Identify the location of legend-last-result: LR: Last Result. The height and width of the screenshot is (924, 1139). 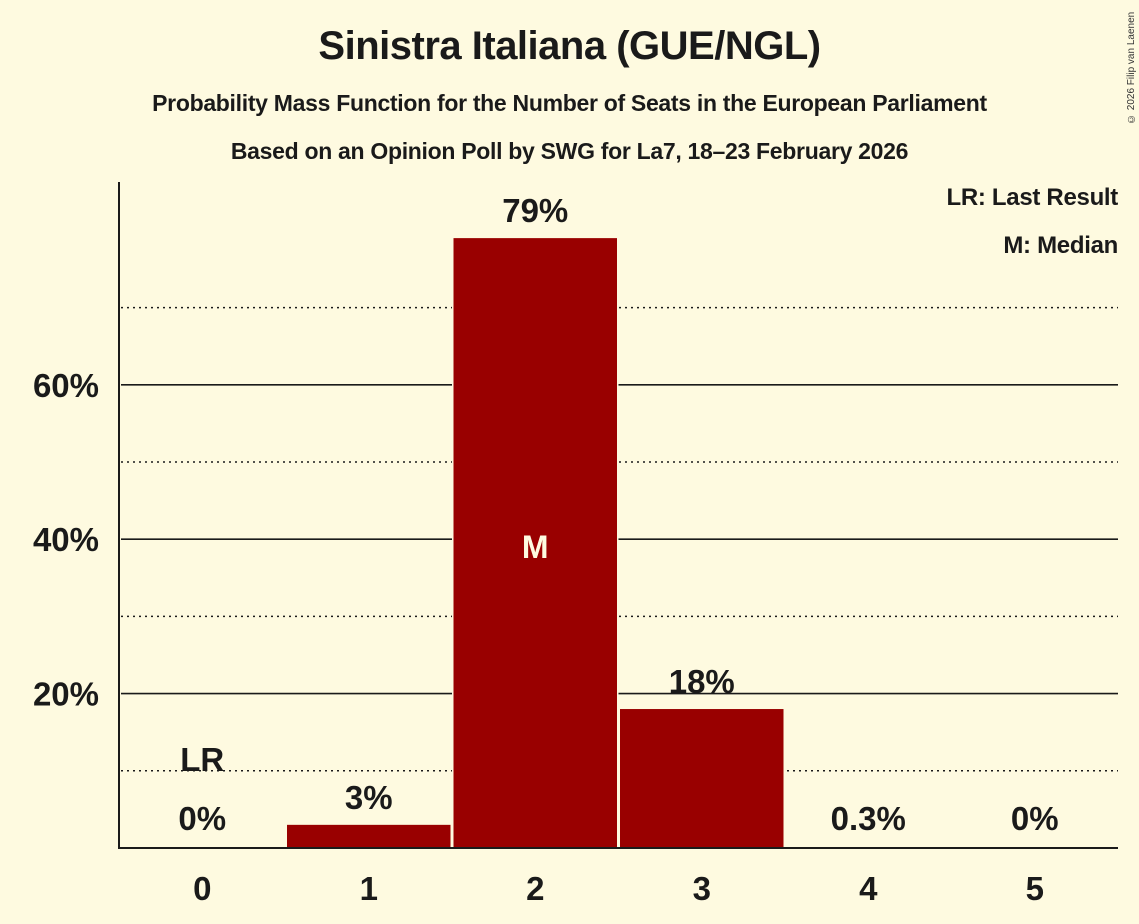
(1032, 197).